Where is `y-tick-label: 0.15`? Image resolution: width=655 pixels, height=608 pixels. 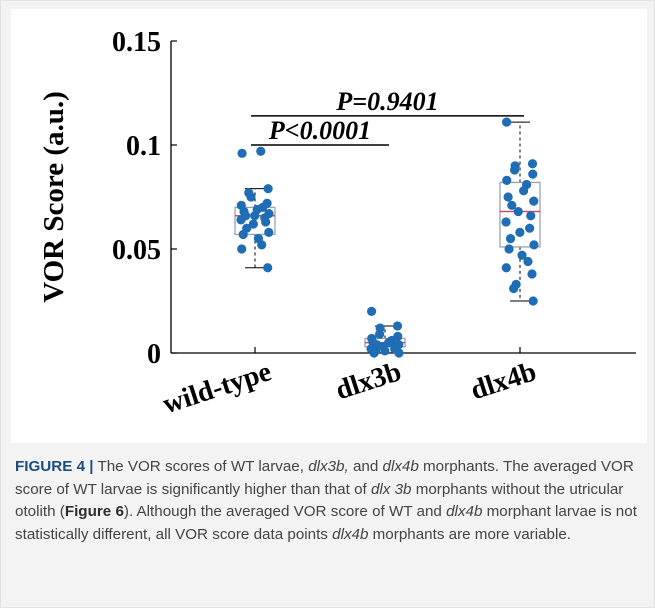 y-tick-label: 0.15 is located at coordinates (136, 42).